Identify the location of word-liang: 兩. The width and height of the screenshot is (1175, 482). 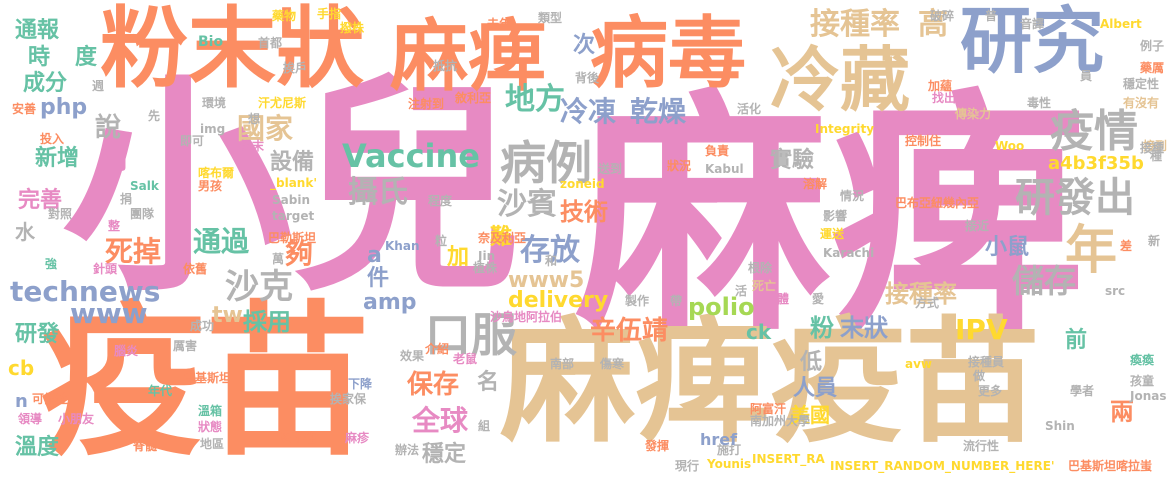
(1122, 412).